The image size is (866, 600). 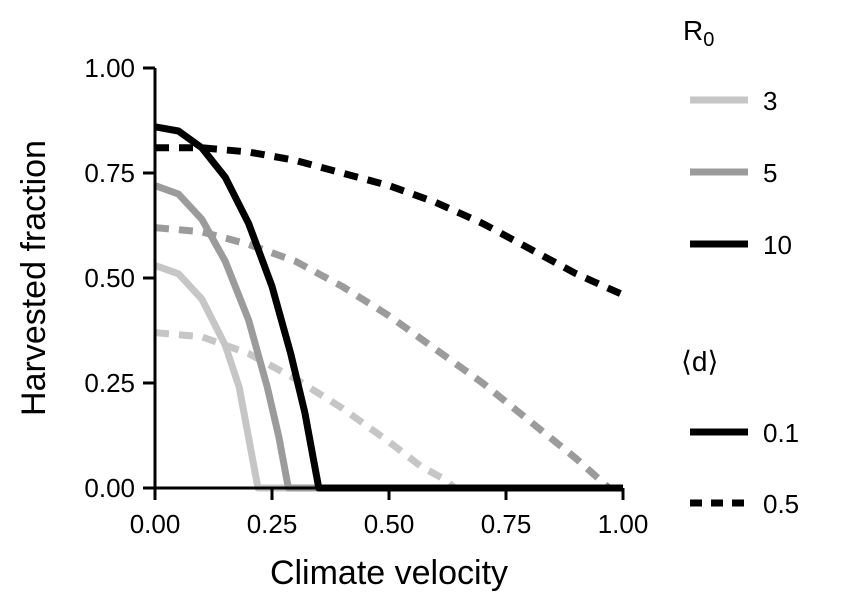 I want to click on legend-r0-title: R0, so click(x=698, y=33).